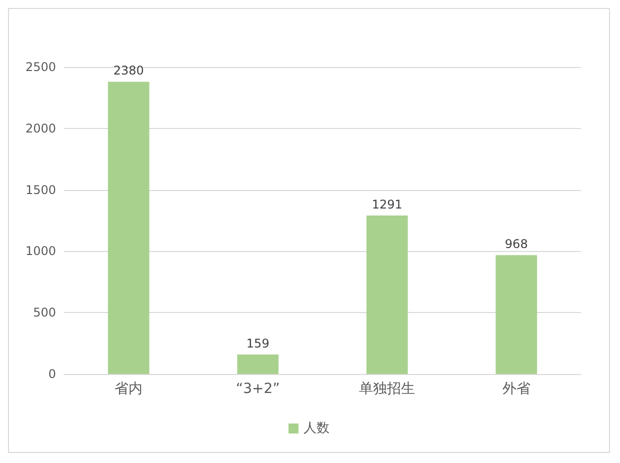 The height and width of the screenshot is (463, 620). Describe the element at coordinates (52, 374) in the screenshot. I see `y-tick-label: 0` at that location.